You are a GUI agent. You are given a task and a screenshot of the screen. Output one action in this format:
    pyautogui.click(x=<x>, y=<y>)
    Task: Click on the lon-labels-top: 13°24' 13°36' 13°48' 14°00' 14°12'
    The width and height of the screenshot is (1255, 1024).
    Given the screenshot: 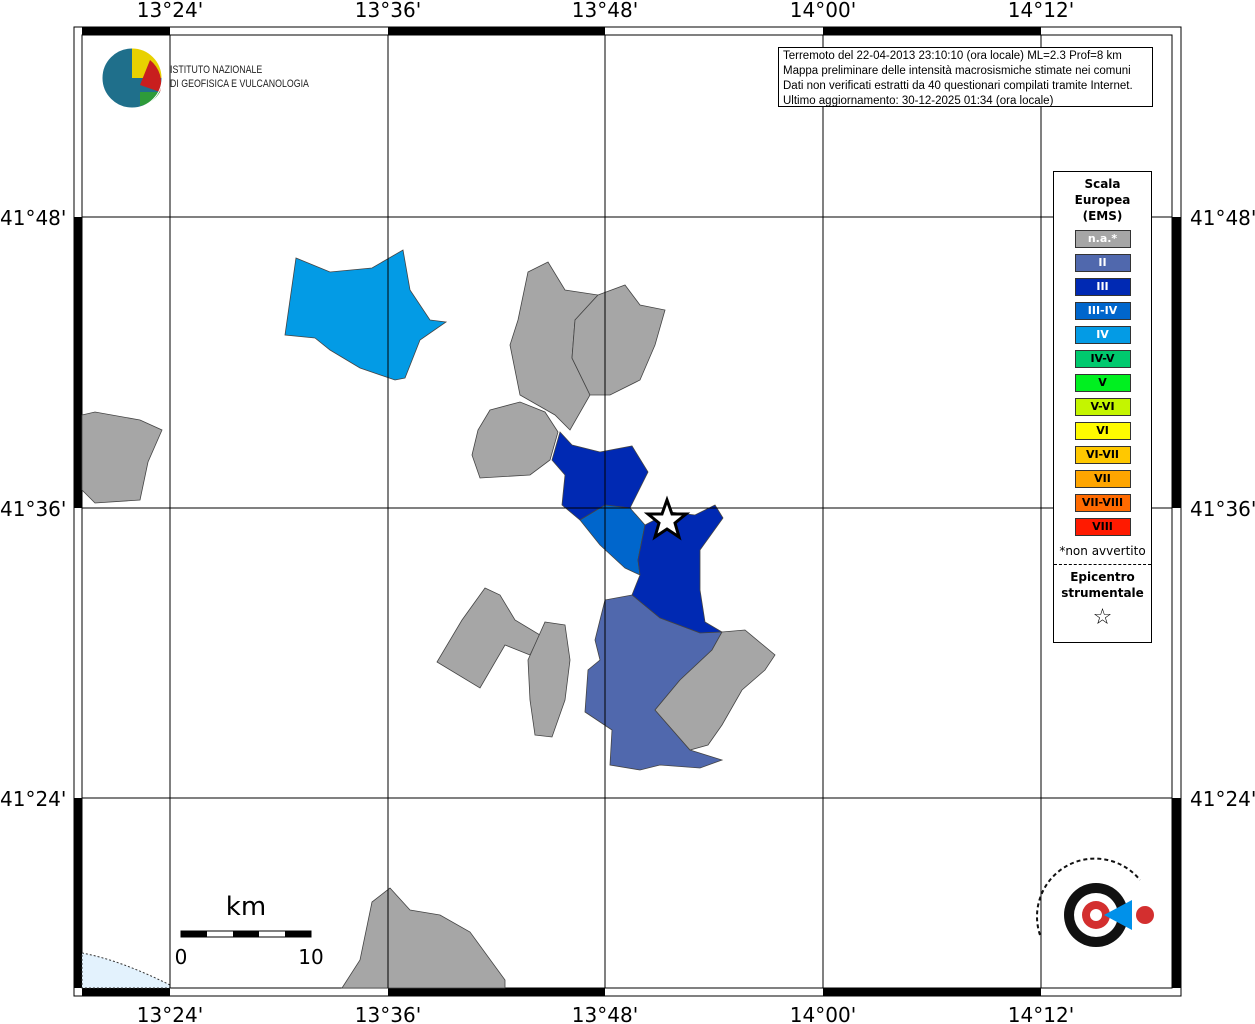 What is the action you would take?
    pyautogui.click(x=605, y=11)
    